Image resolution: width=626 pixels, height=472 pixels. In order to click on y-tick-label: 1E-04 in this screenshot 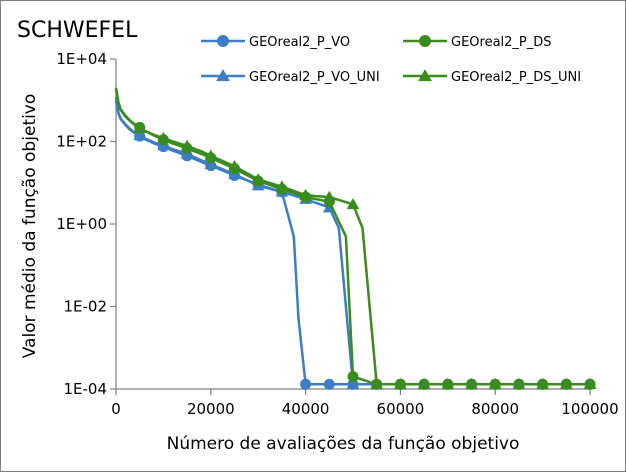, I will do `click(85, 389)`.